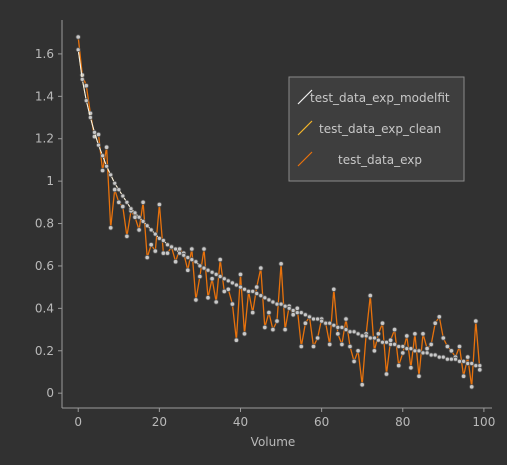  What do you see at coordinates (305, 97) in the screenshot?
I see `legend-swatch-modelfit` at bounding box center [305, 97].